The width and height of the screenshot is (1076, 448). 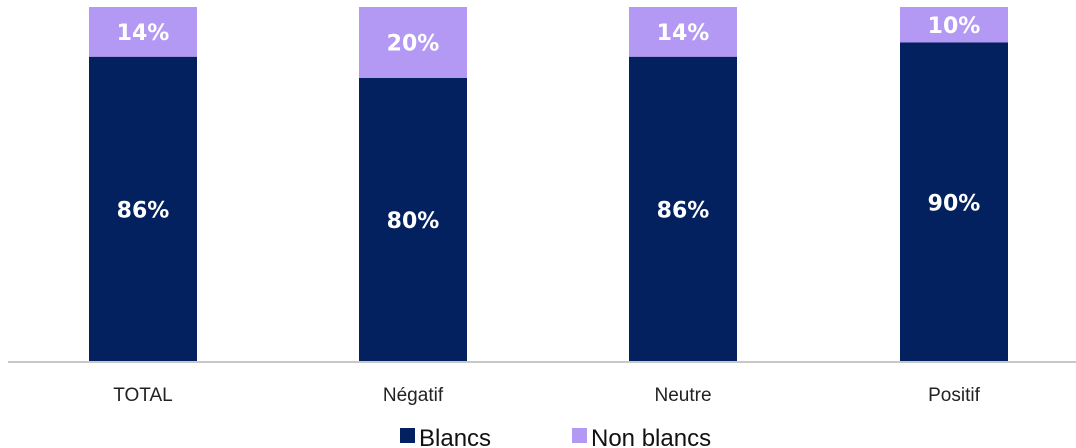 I want to click on legend-swatch-non-blancs, so click(x=579, y=435).